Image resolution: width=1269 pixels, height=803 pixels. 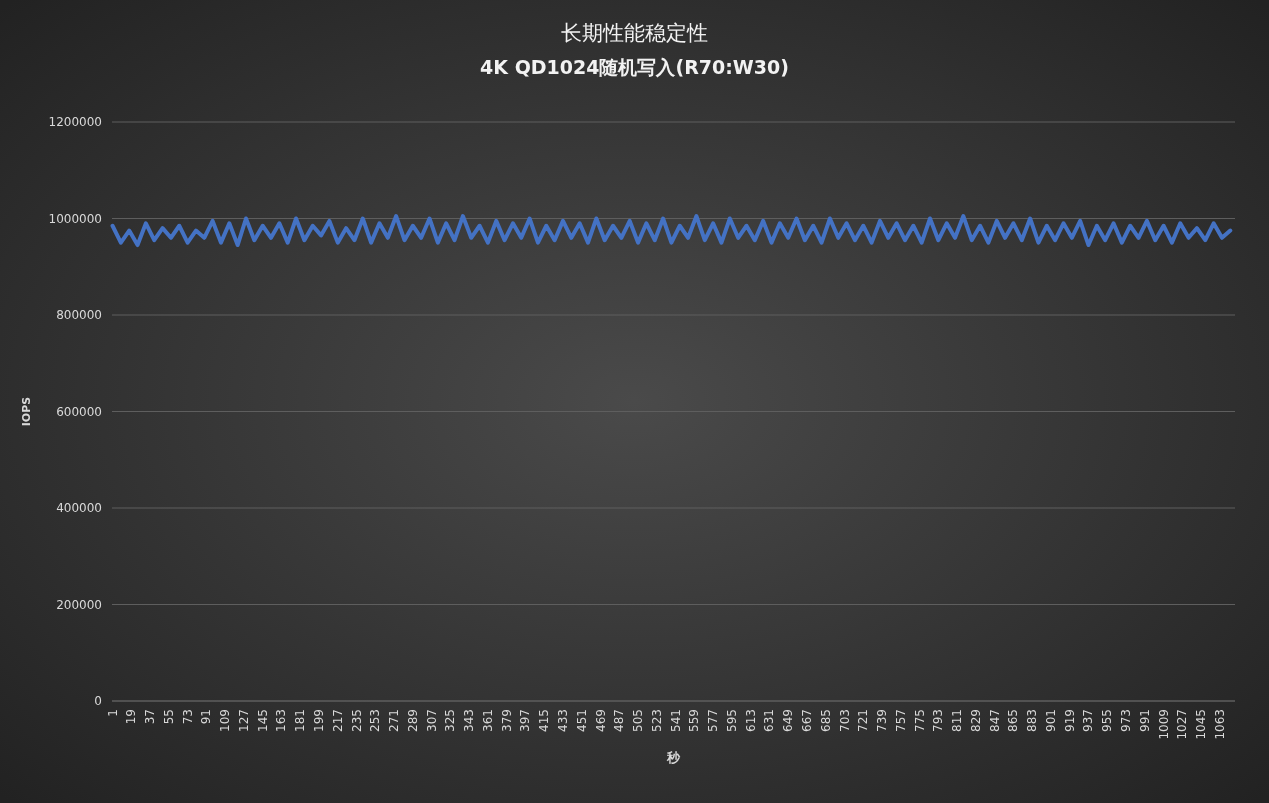 I want to click on x-tick-label: 109, so click(x=225, y=720).